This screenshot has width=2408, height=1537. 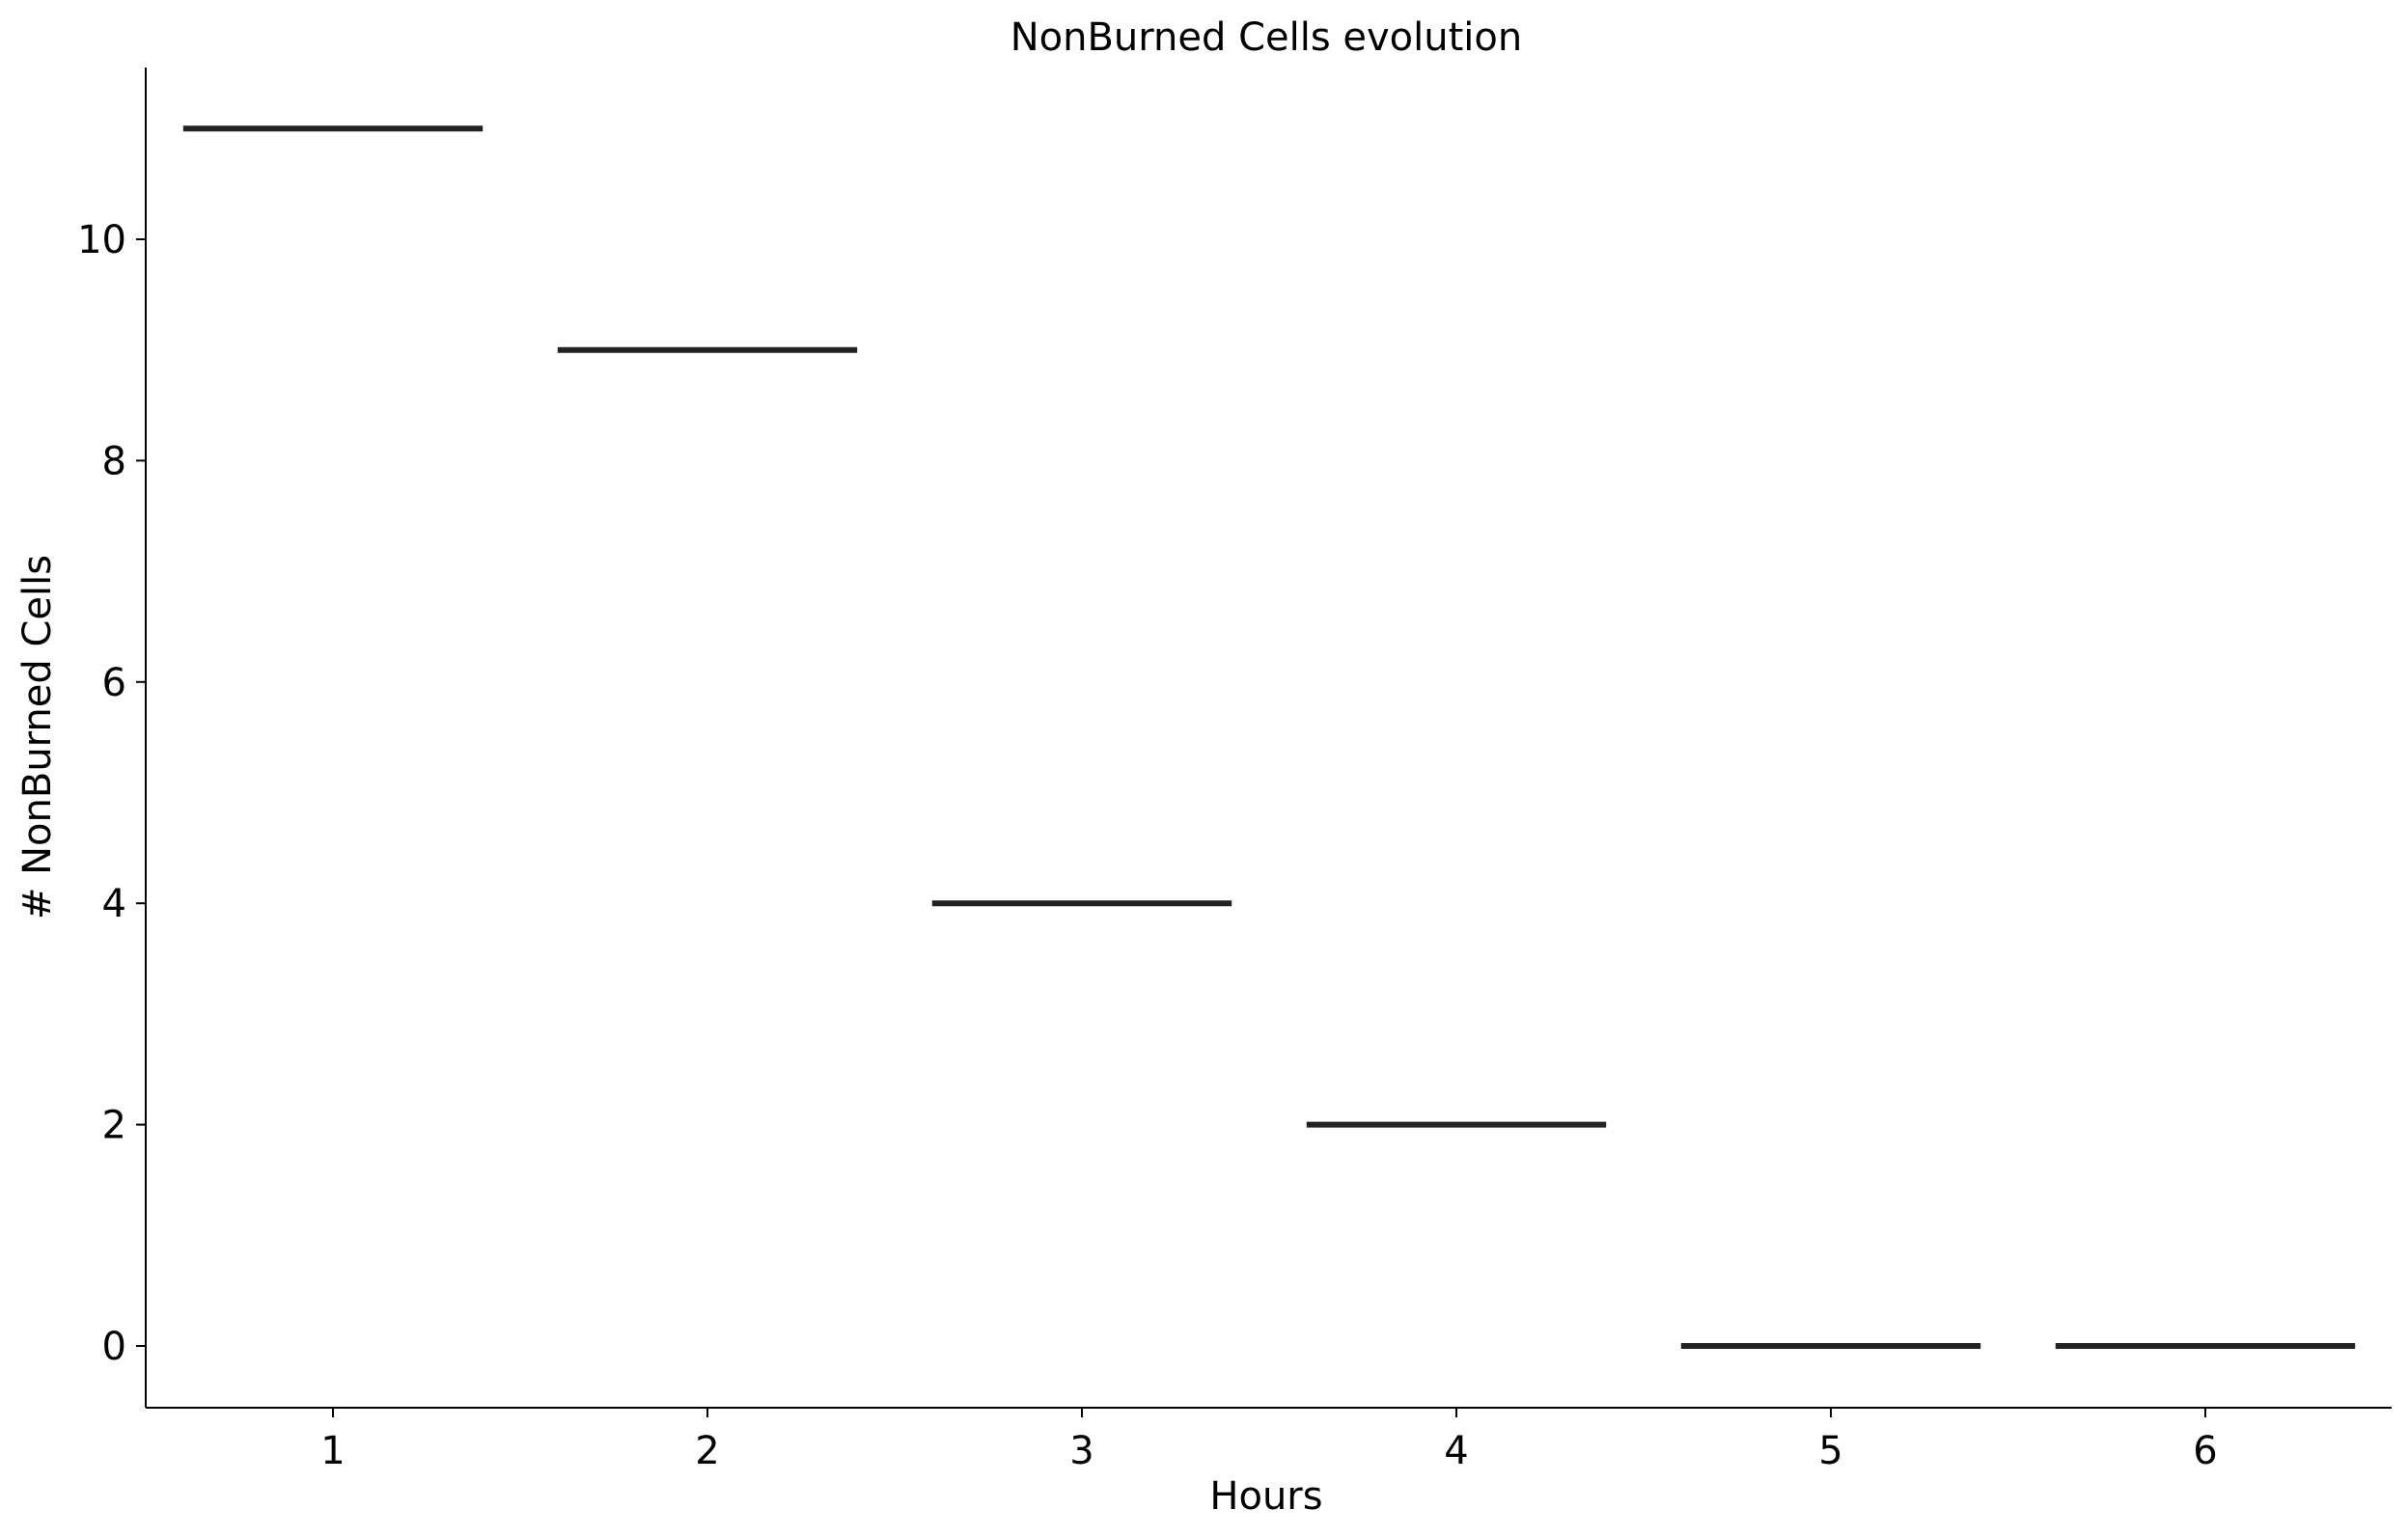 What do you see at coordinates (1830, 1451) in the screenshot?
I see `x-tick-label: 5` at bounding box center [1830, 1451].